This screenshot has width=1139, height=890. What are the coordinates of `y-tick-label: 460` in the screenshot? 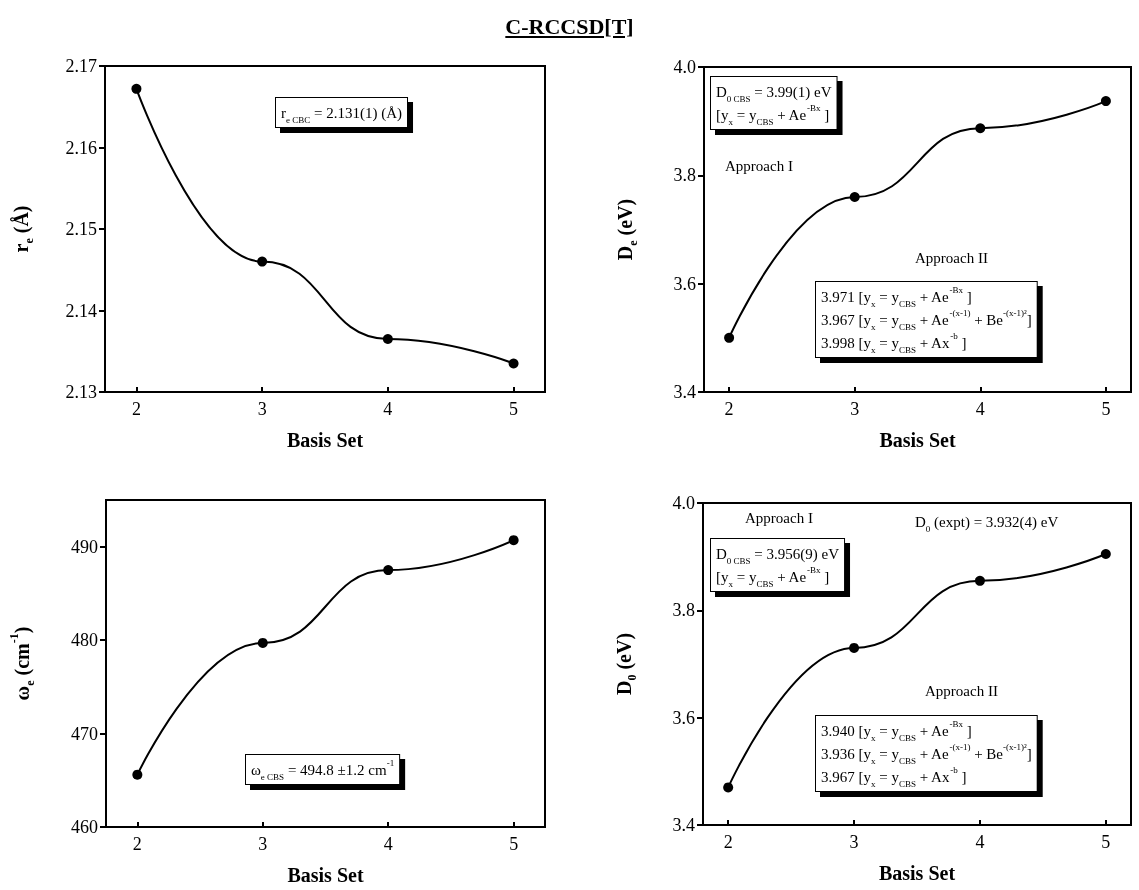 It's located at (84, 827).